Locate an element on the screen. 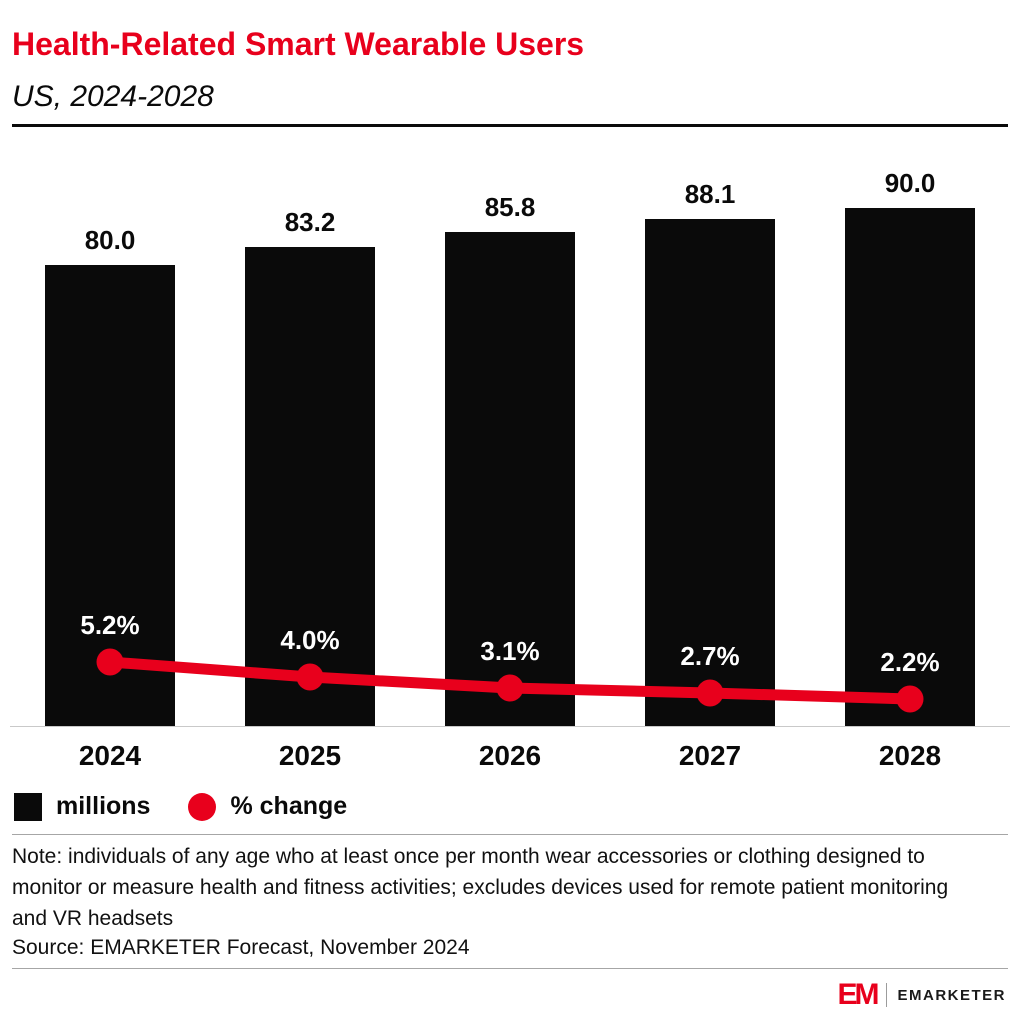 The height and width of the screenshot is (1016, 1020). x-axis-label-2026: 2026 is located at coordinates (510, 755).